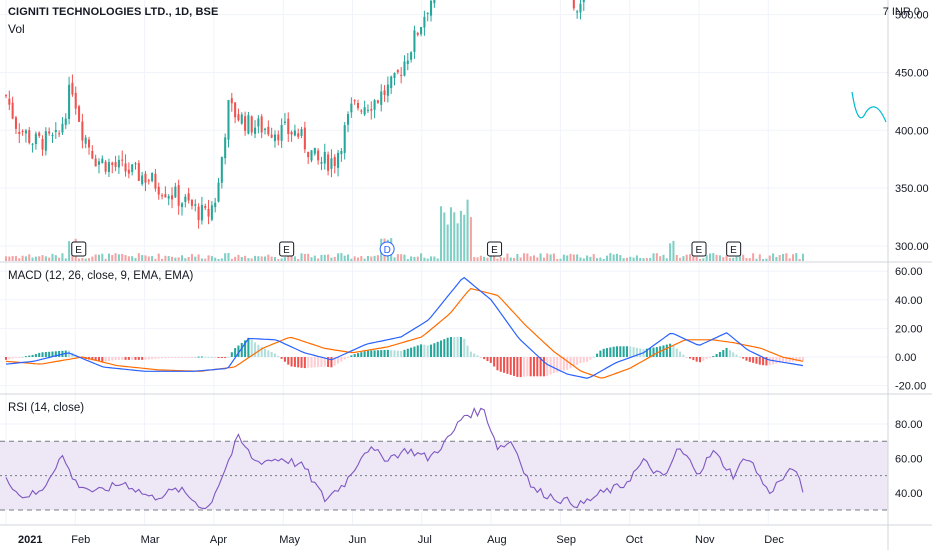  What do you see at coordinates (912, 73) in the screenshot?
I see `price-tick-label: 450.00` at bounding box center [912, 73].